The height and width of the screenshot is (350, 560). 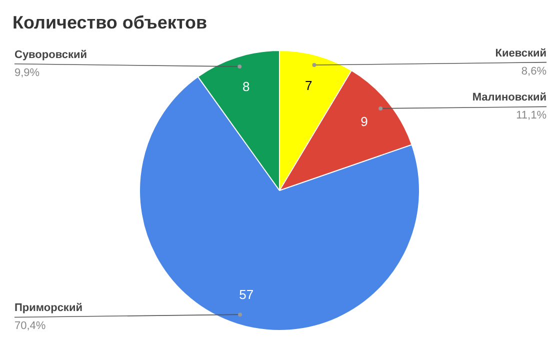 What do you see at coordinates (50, 54) in the screenshot?
I see `slice-label: Суворовский` at bounding box center [50, 54].